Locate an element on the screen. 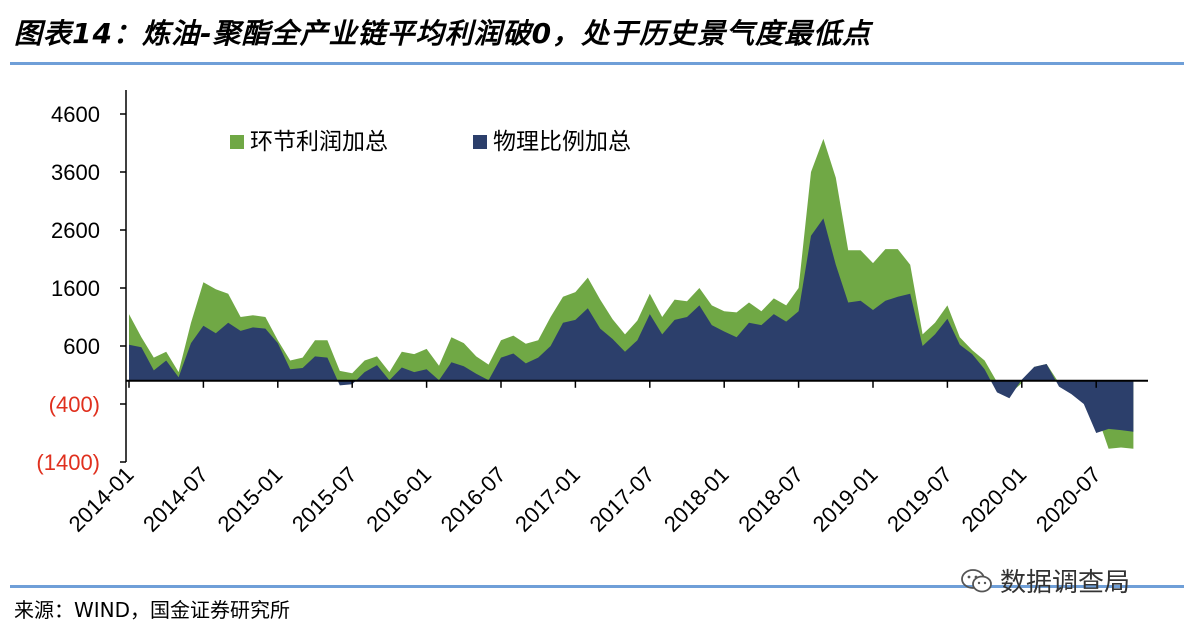 Image resolution: width=1194 pixels, height=628 pixels. y-tick-label-3: 1600 is located at coordinates (75, 288).